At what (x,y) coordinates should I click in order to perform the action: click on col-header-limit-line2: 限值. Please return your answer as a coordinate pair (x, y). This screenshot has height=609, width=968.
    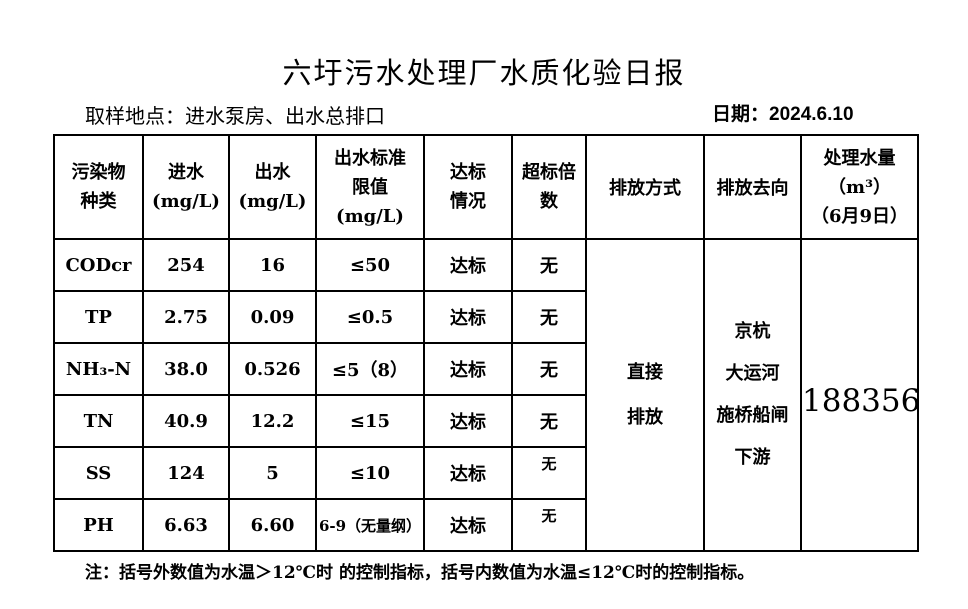
    Looking at the image, I should click on (370, 187).